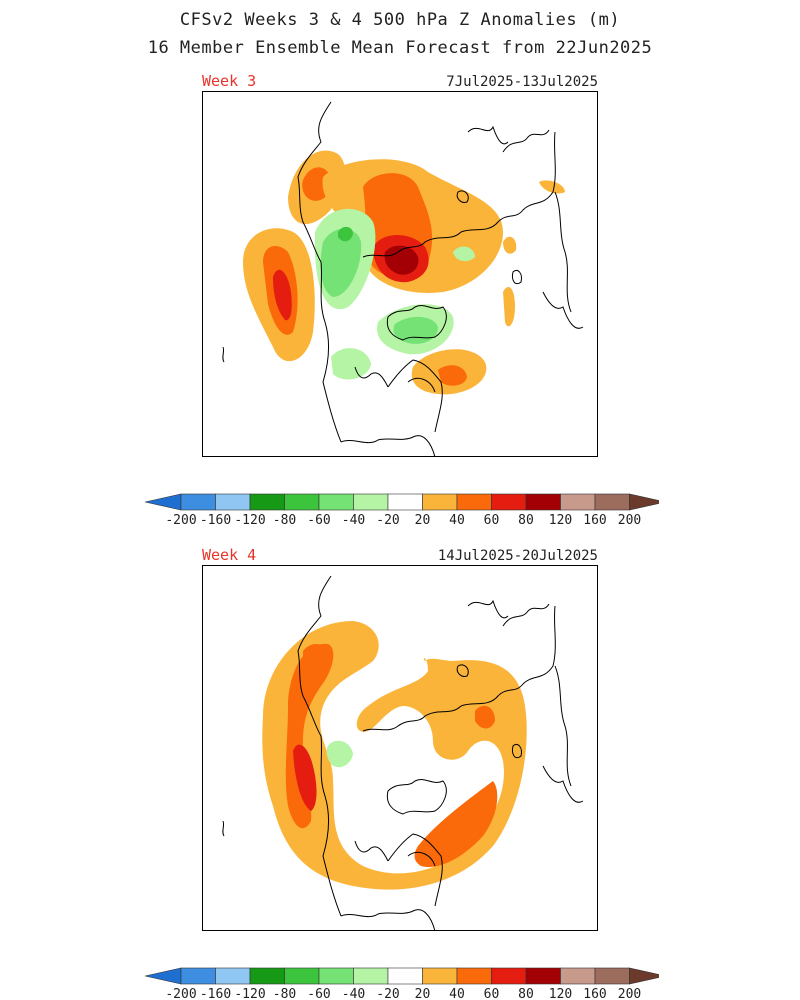 The width and height of the screenshot is (800, 1000). What do you see at coordinates (229, 81) in the screenshot?
I see `week3-label: Week 3` at bounding box center [229, 81].